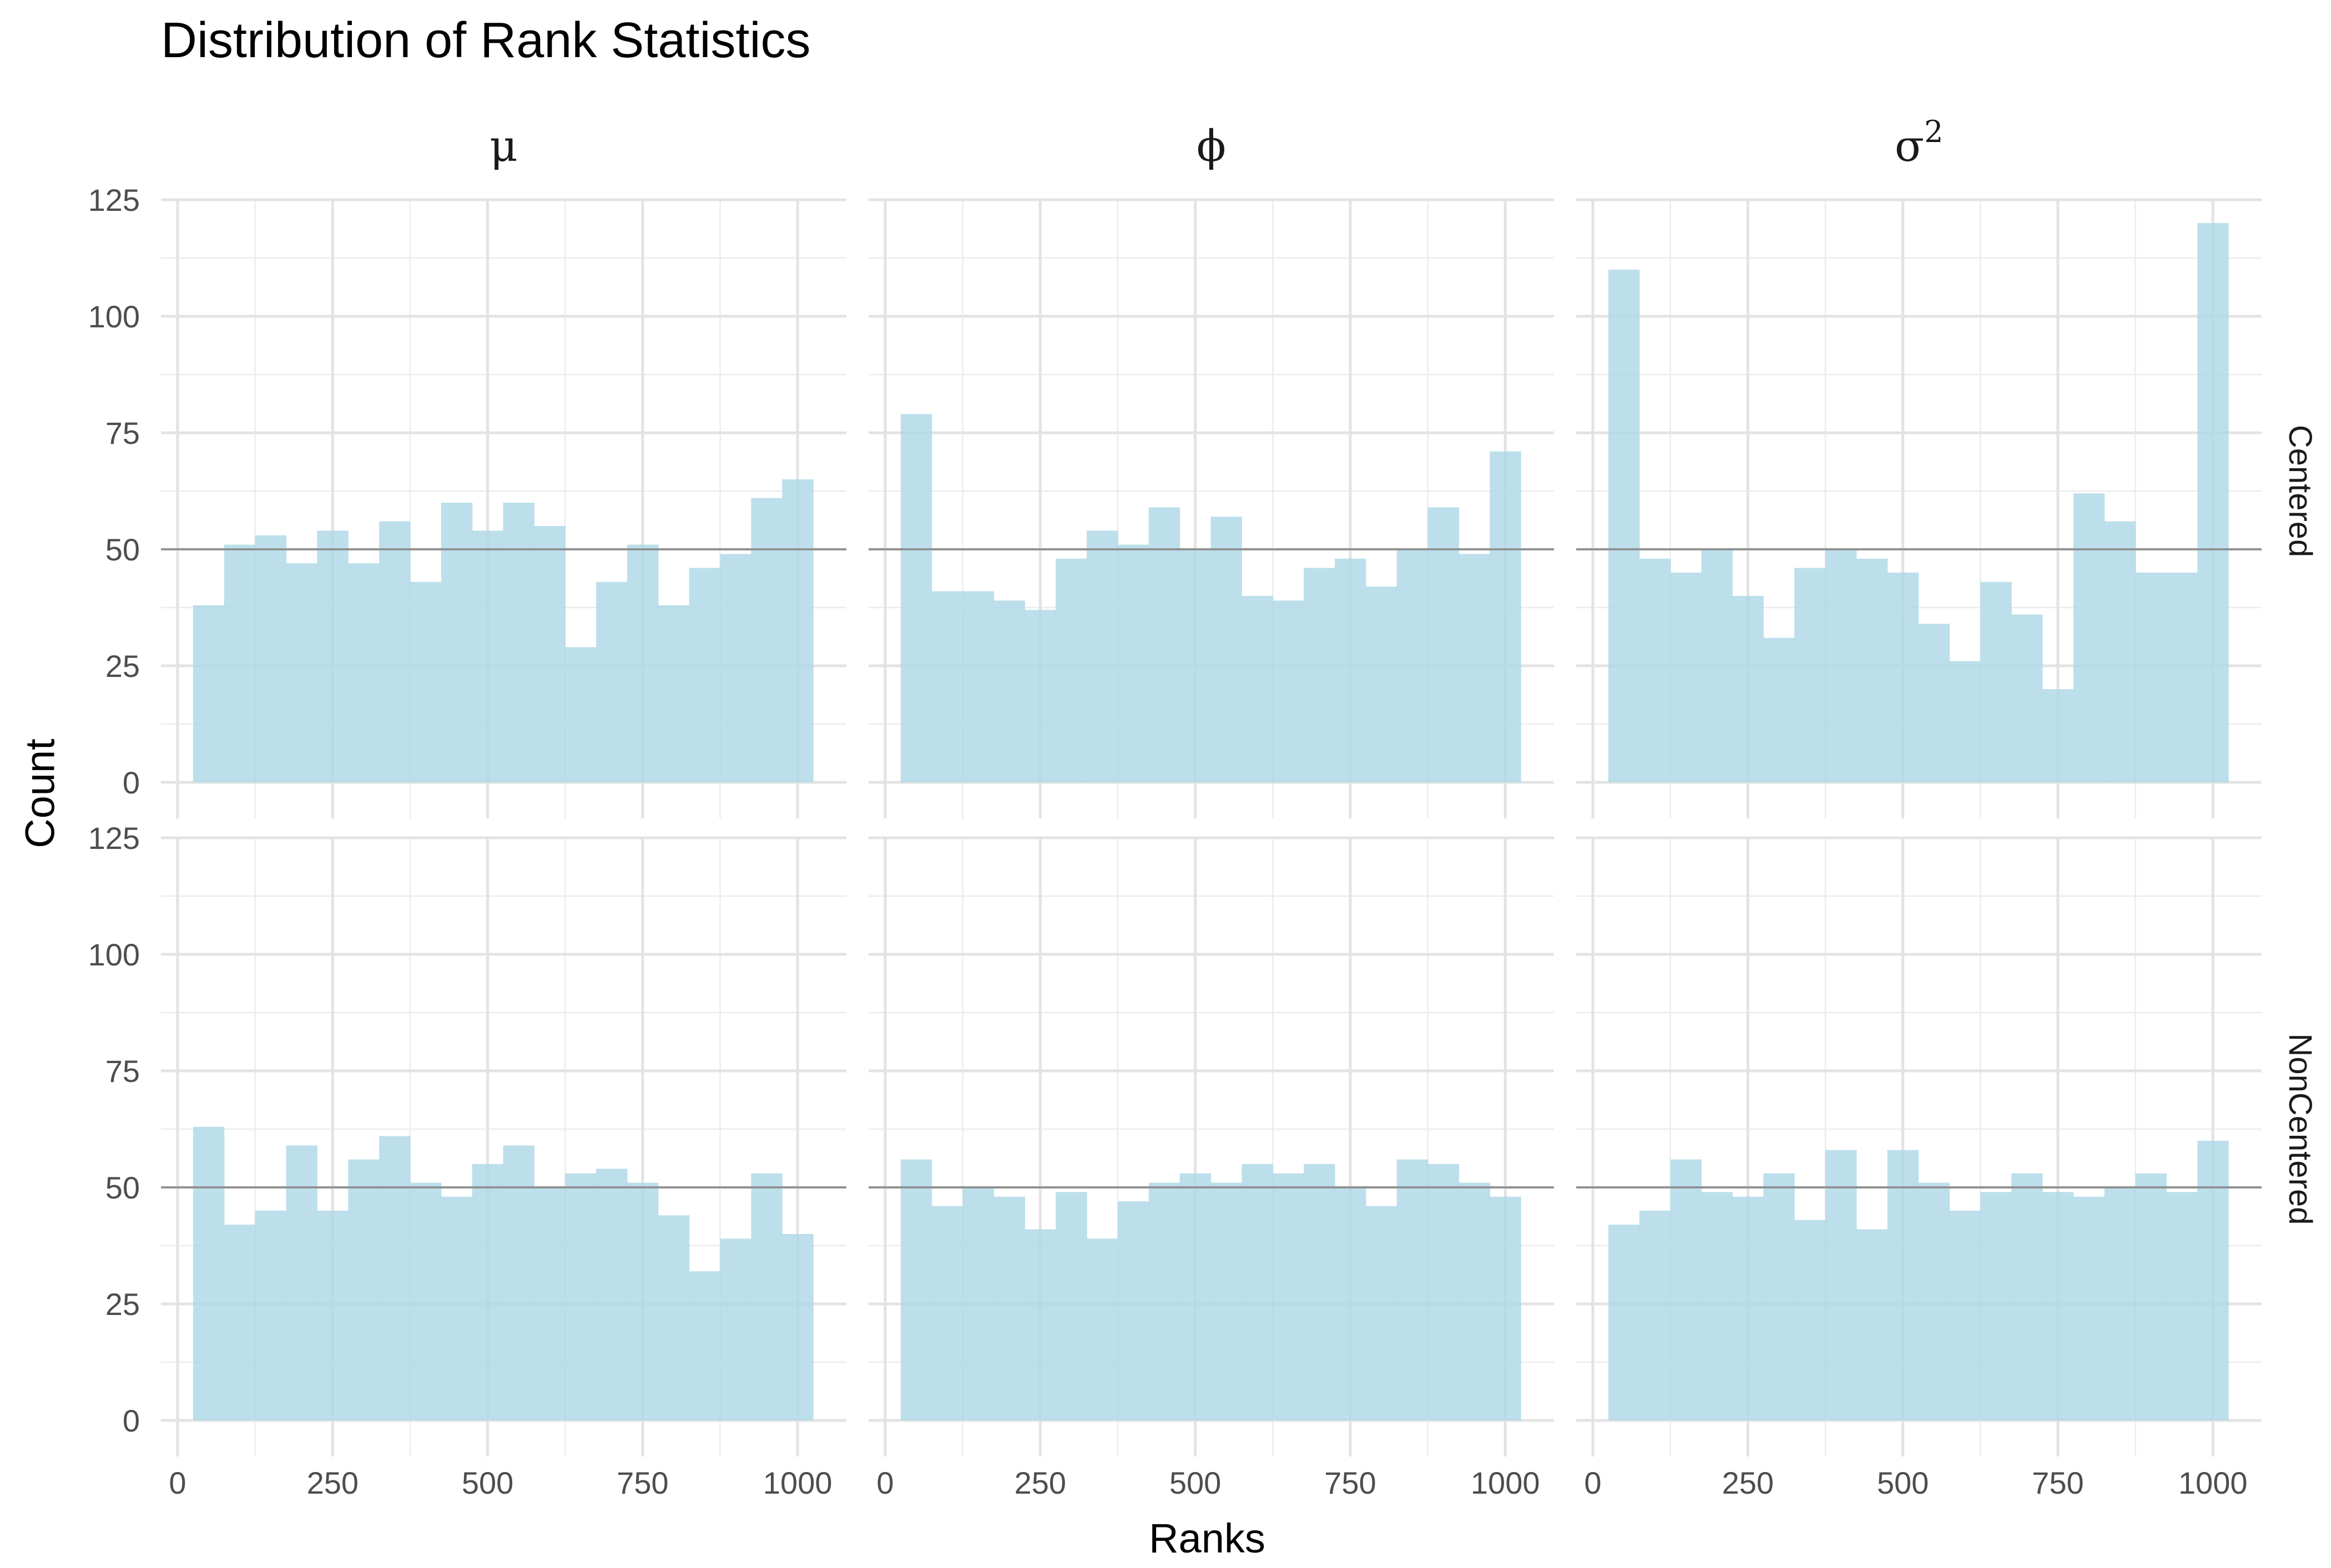 The height and width of the screenshot is (1568, 2331). Describe the element at coordinates (132, 1420) in the screenshot. I see `y-tick-label: 0` at that location.